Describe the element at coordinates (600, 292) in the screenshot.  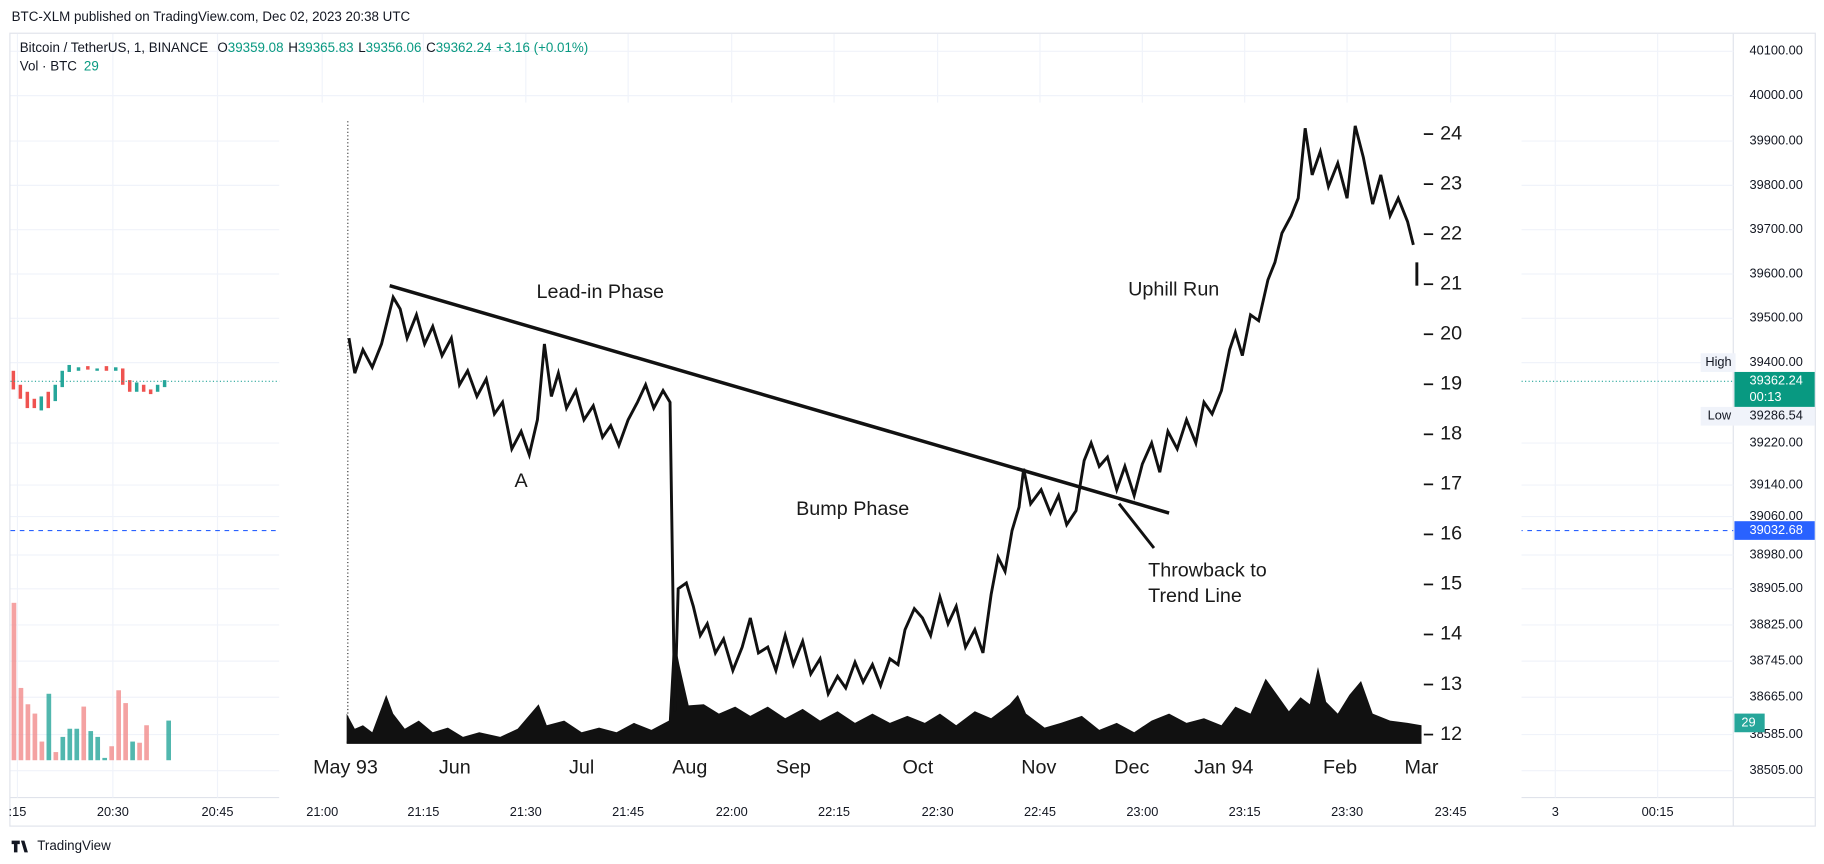
I see `annotation: Lead-in Phase` at that location.